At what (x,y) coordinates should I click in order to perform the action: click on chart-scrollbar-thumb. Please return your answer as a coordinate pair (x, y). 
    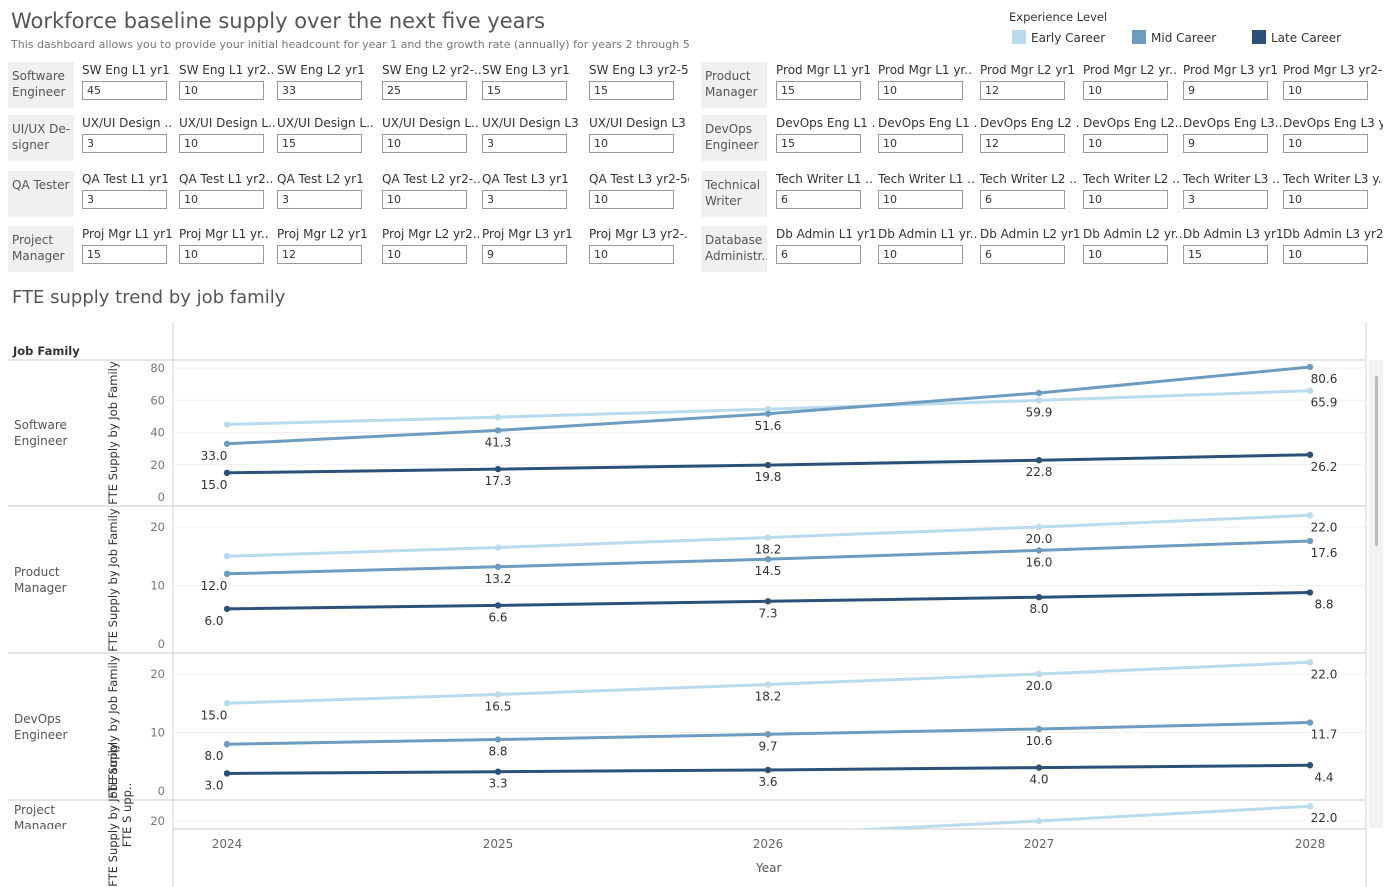
    Looking at the image, I should click on (1376, 461).